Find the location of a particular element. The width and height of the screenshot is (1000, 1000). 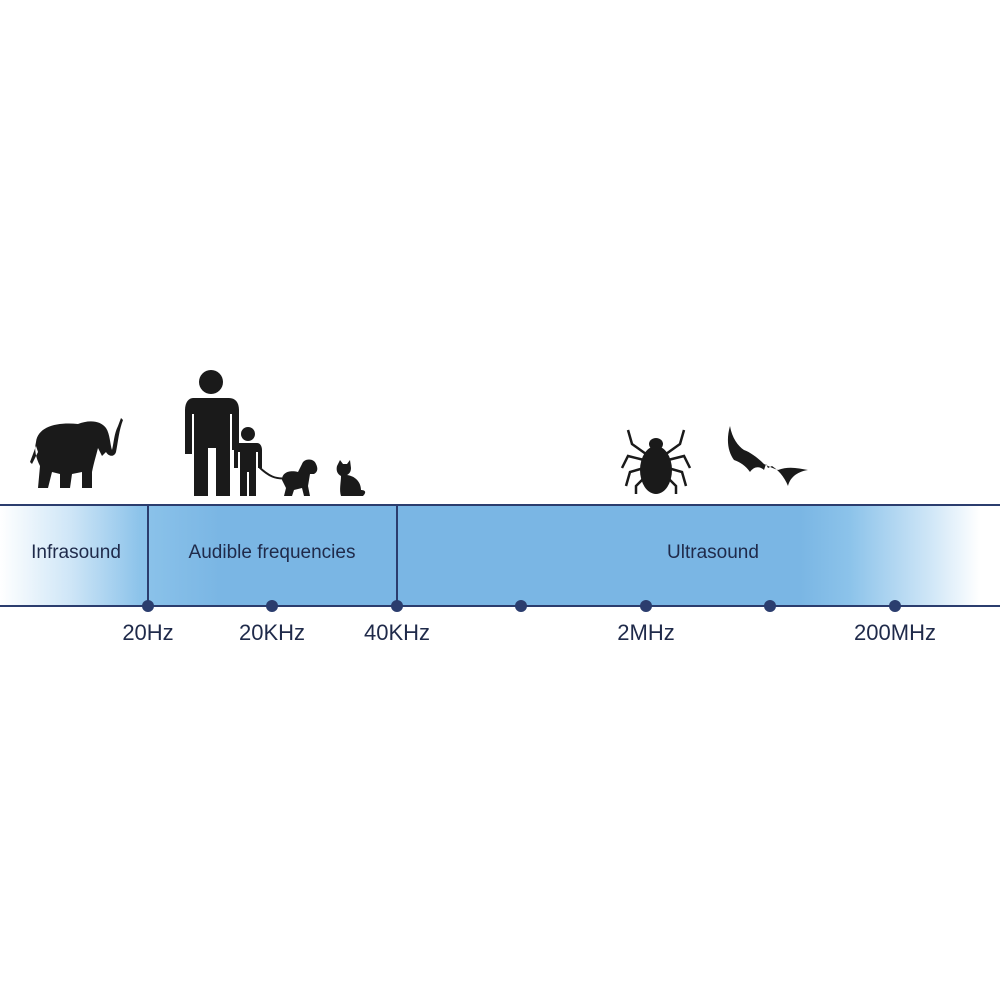

band-top-line is located at coordinates (500, 505).